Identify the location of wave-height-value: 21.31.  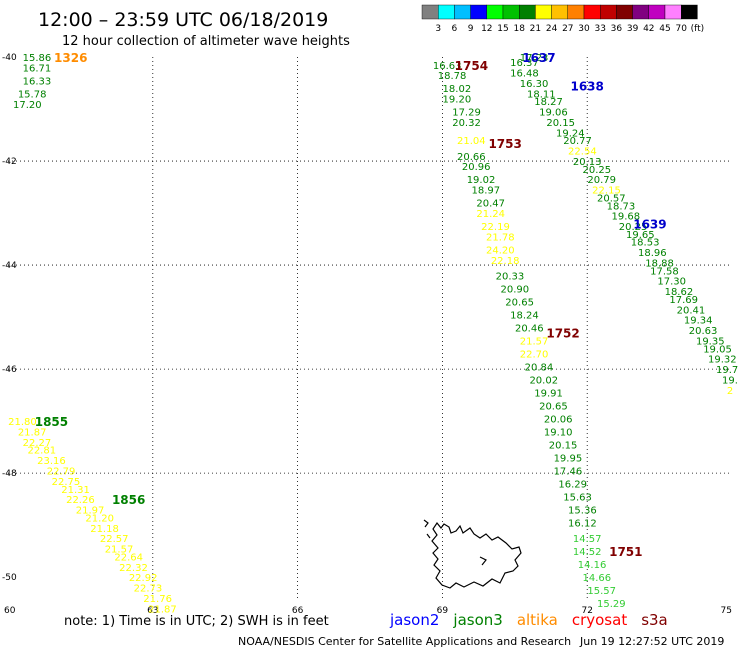
(75, 490).